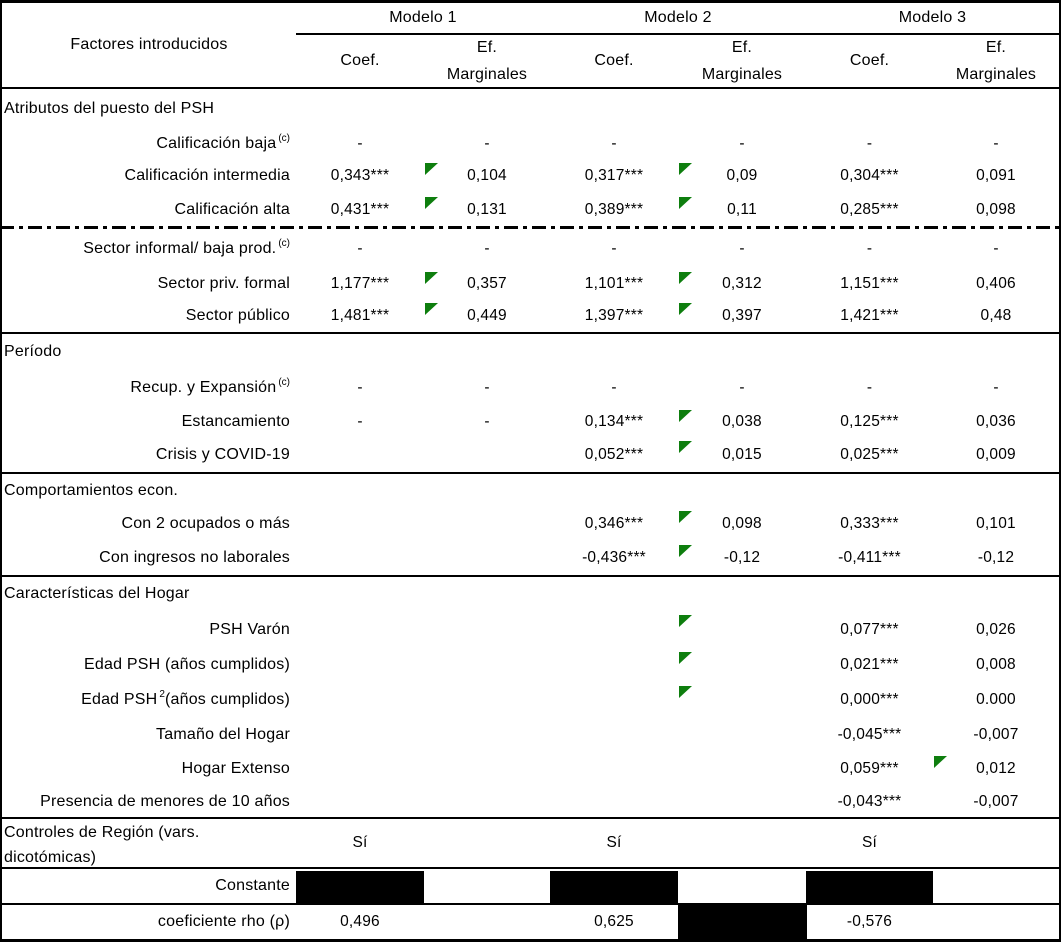 Image resolution: width=1061 pixels, height=942 pixels. I want to click on cell-value: 0,333***, so click(869, 523).